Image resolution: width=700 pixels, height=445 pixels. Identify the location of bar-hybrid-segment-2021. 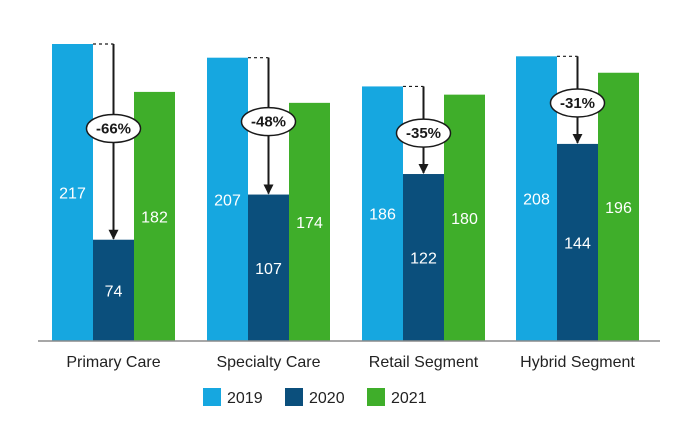
(618, 206).